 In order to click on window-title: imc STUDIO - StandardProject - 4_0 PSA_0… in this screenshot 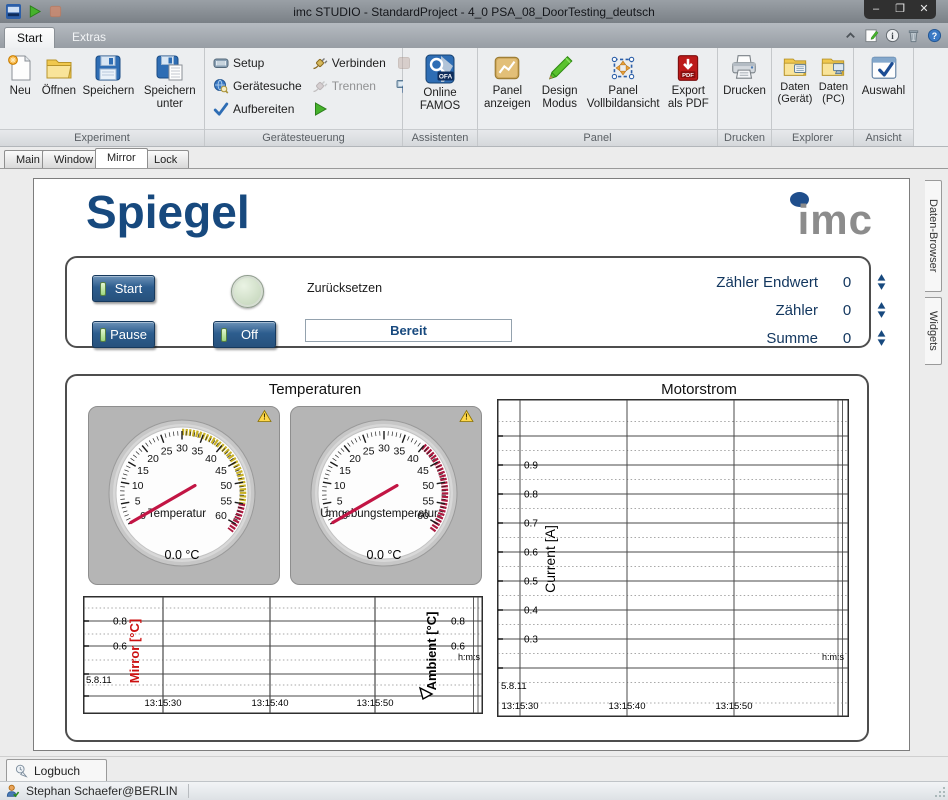, I will do `click(474, 11)`.